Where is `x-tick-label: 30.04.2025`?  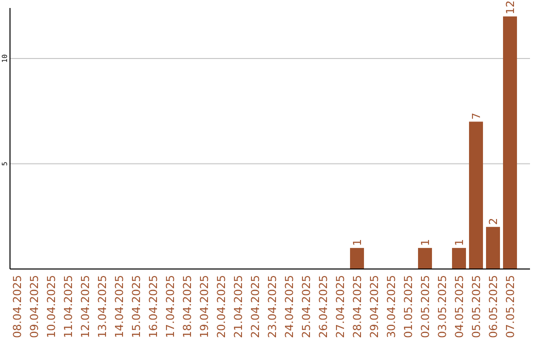 x-tick-label: 30.04.2025 is located at coordinates (391, 306).